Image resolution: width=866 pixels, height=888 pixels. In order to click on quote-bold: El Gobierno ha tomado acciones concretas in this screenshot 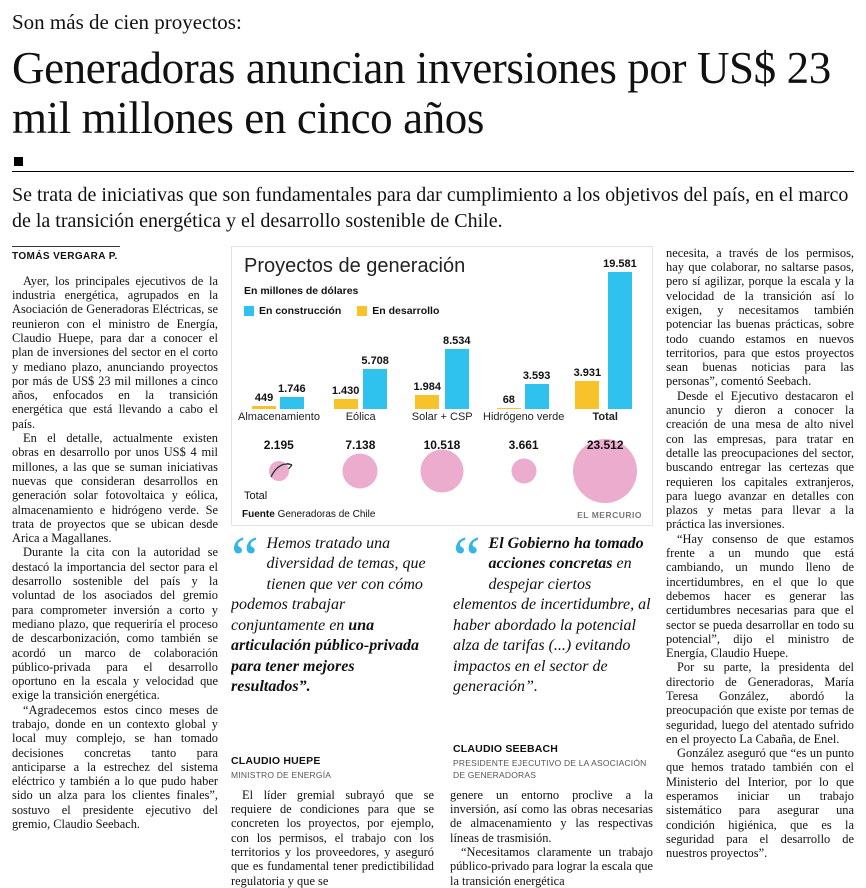, I will do `click(566, 553)`.